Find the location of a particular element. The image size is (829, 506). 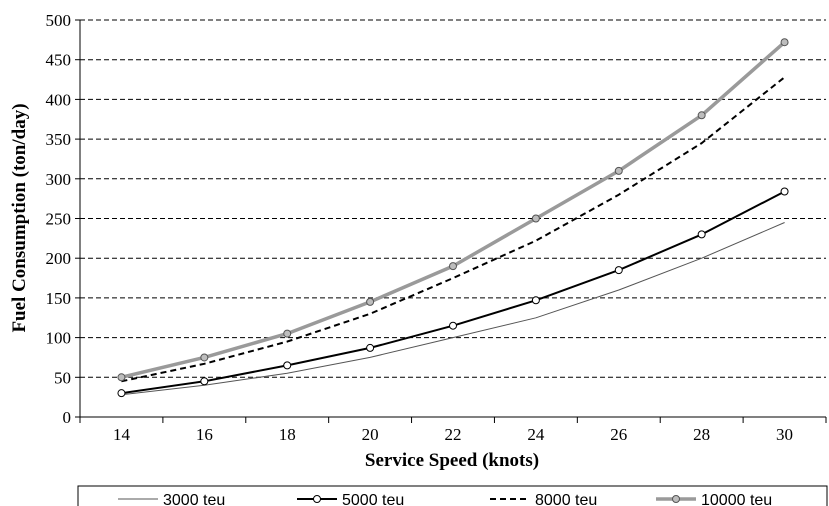

y-axis-title: Fuel Consumption (ton/day) is located at coordinates (19, 217).